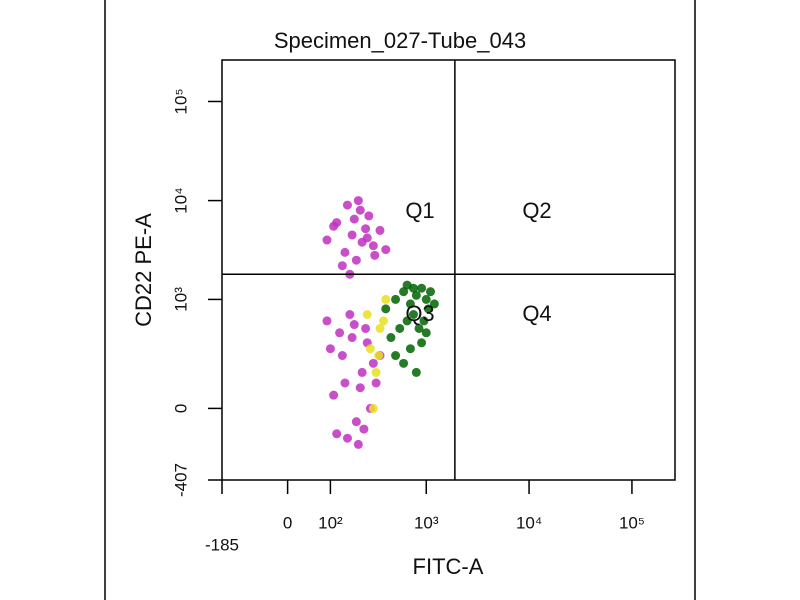 The width and height of the screenshot is (800, 600). Describe the element at coordinates (419, 313) in the screenshot. I see `quadrant-label: Q3` at that location.